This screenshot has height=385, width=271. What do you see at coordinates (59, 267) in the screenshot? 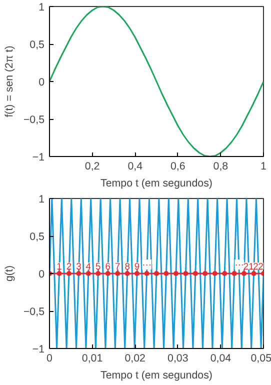
I see `annotation: 1` at bounding box center [59, 267].